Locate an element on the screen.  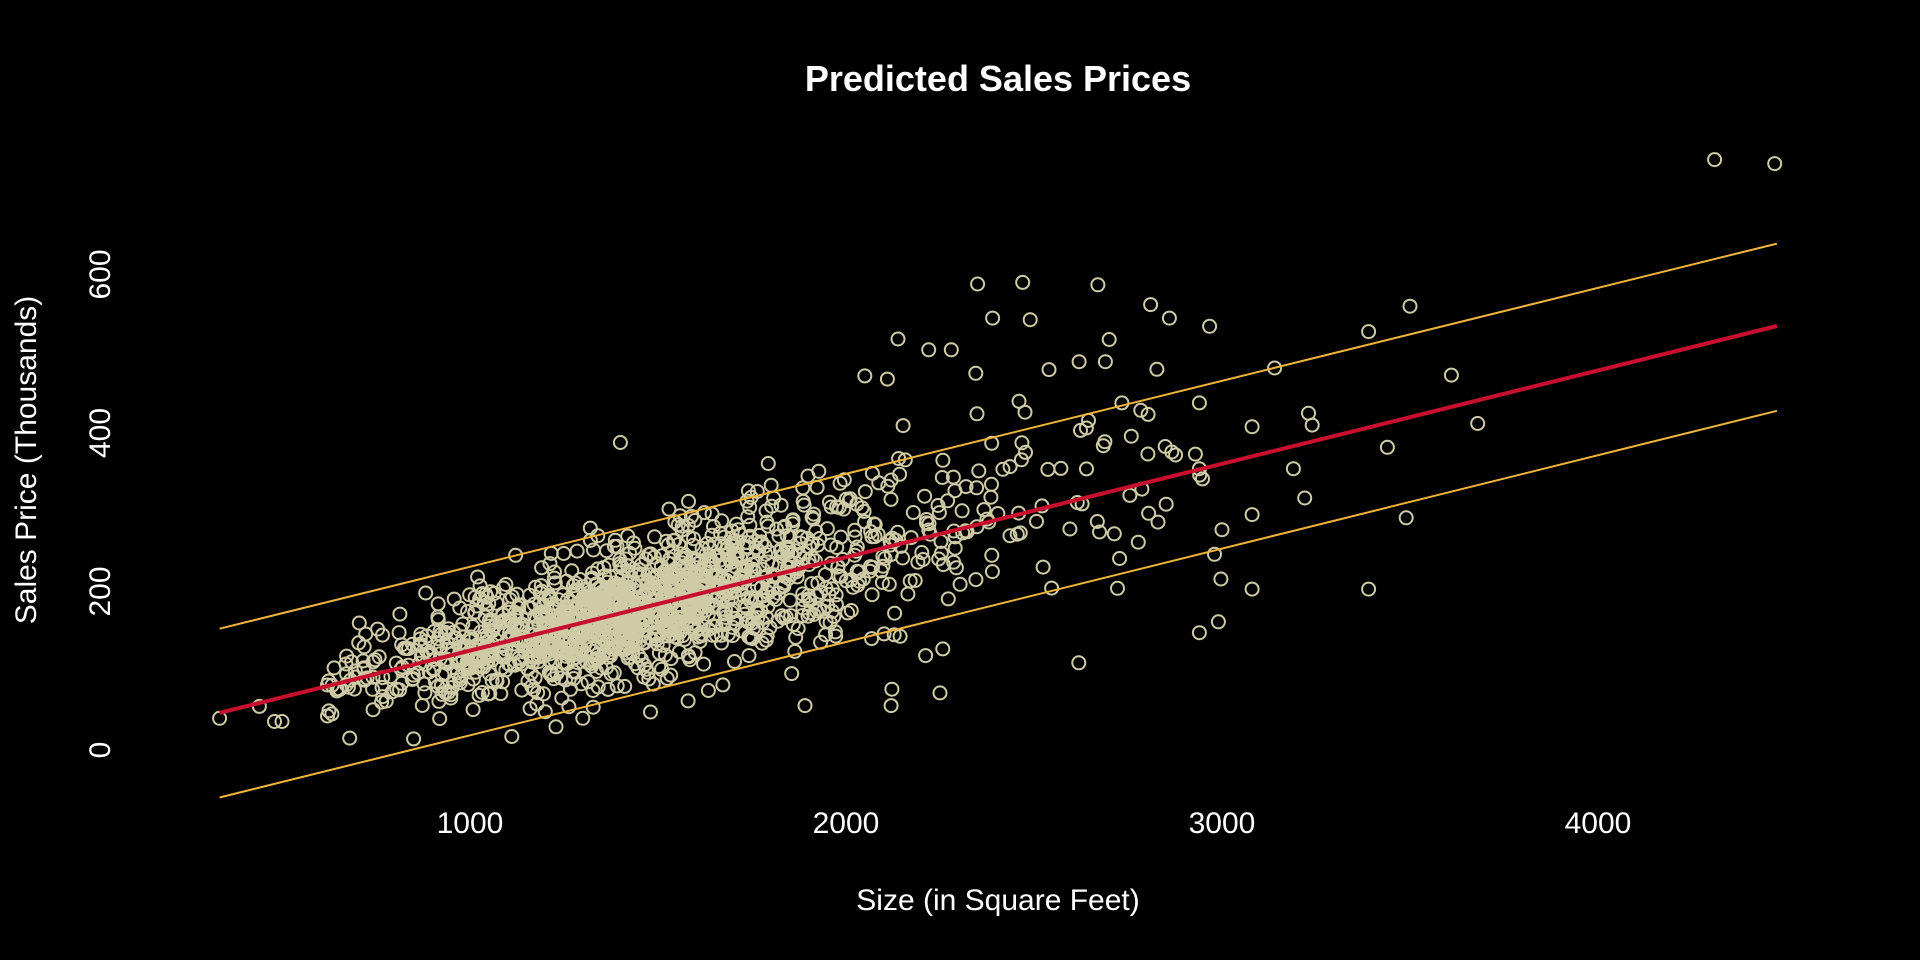
y-tick-label: 200 is located at coordinates (100, 591).